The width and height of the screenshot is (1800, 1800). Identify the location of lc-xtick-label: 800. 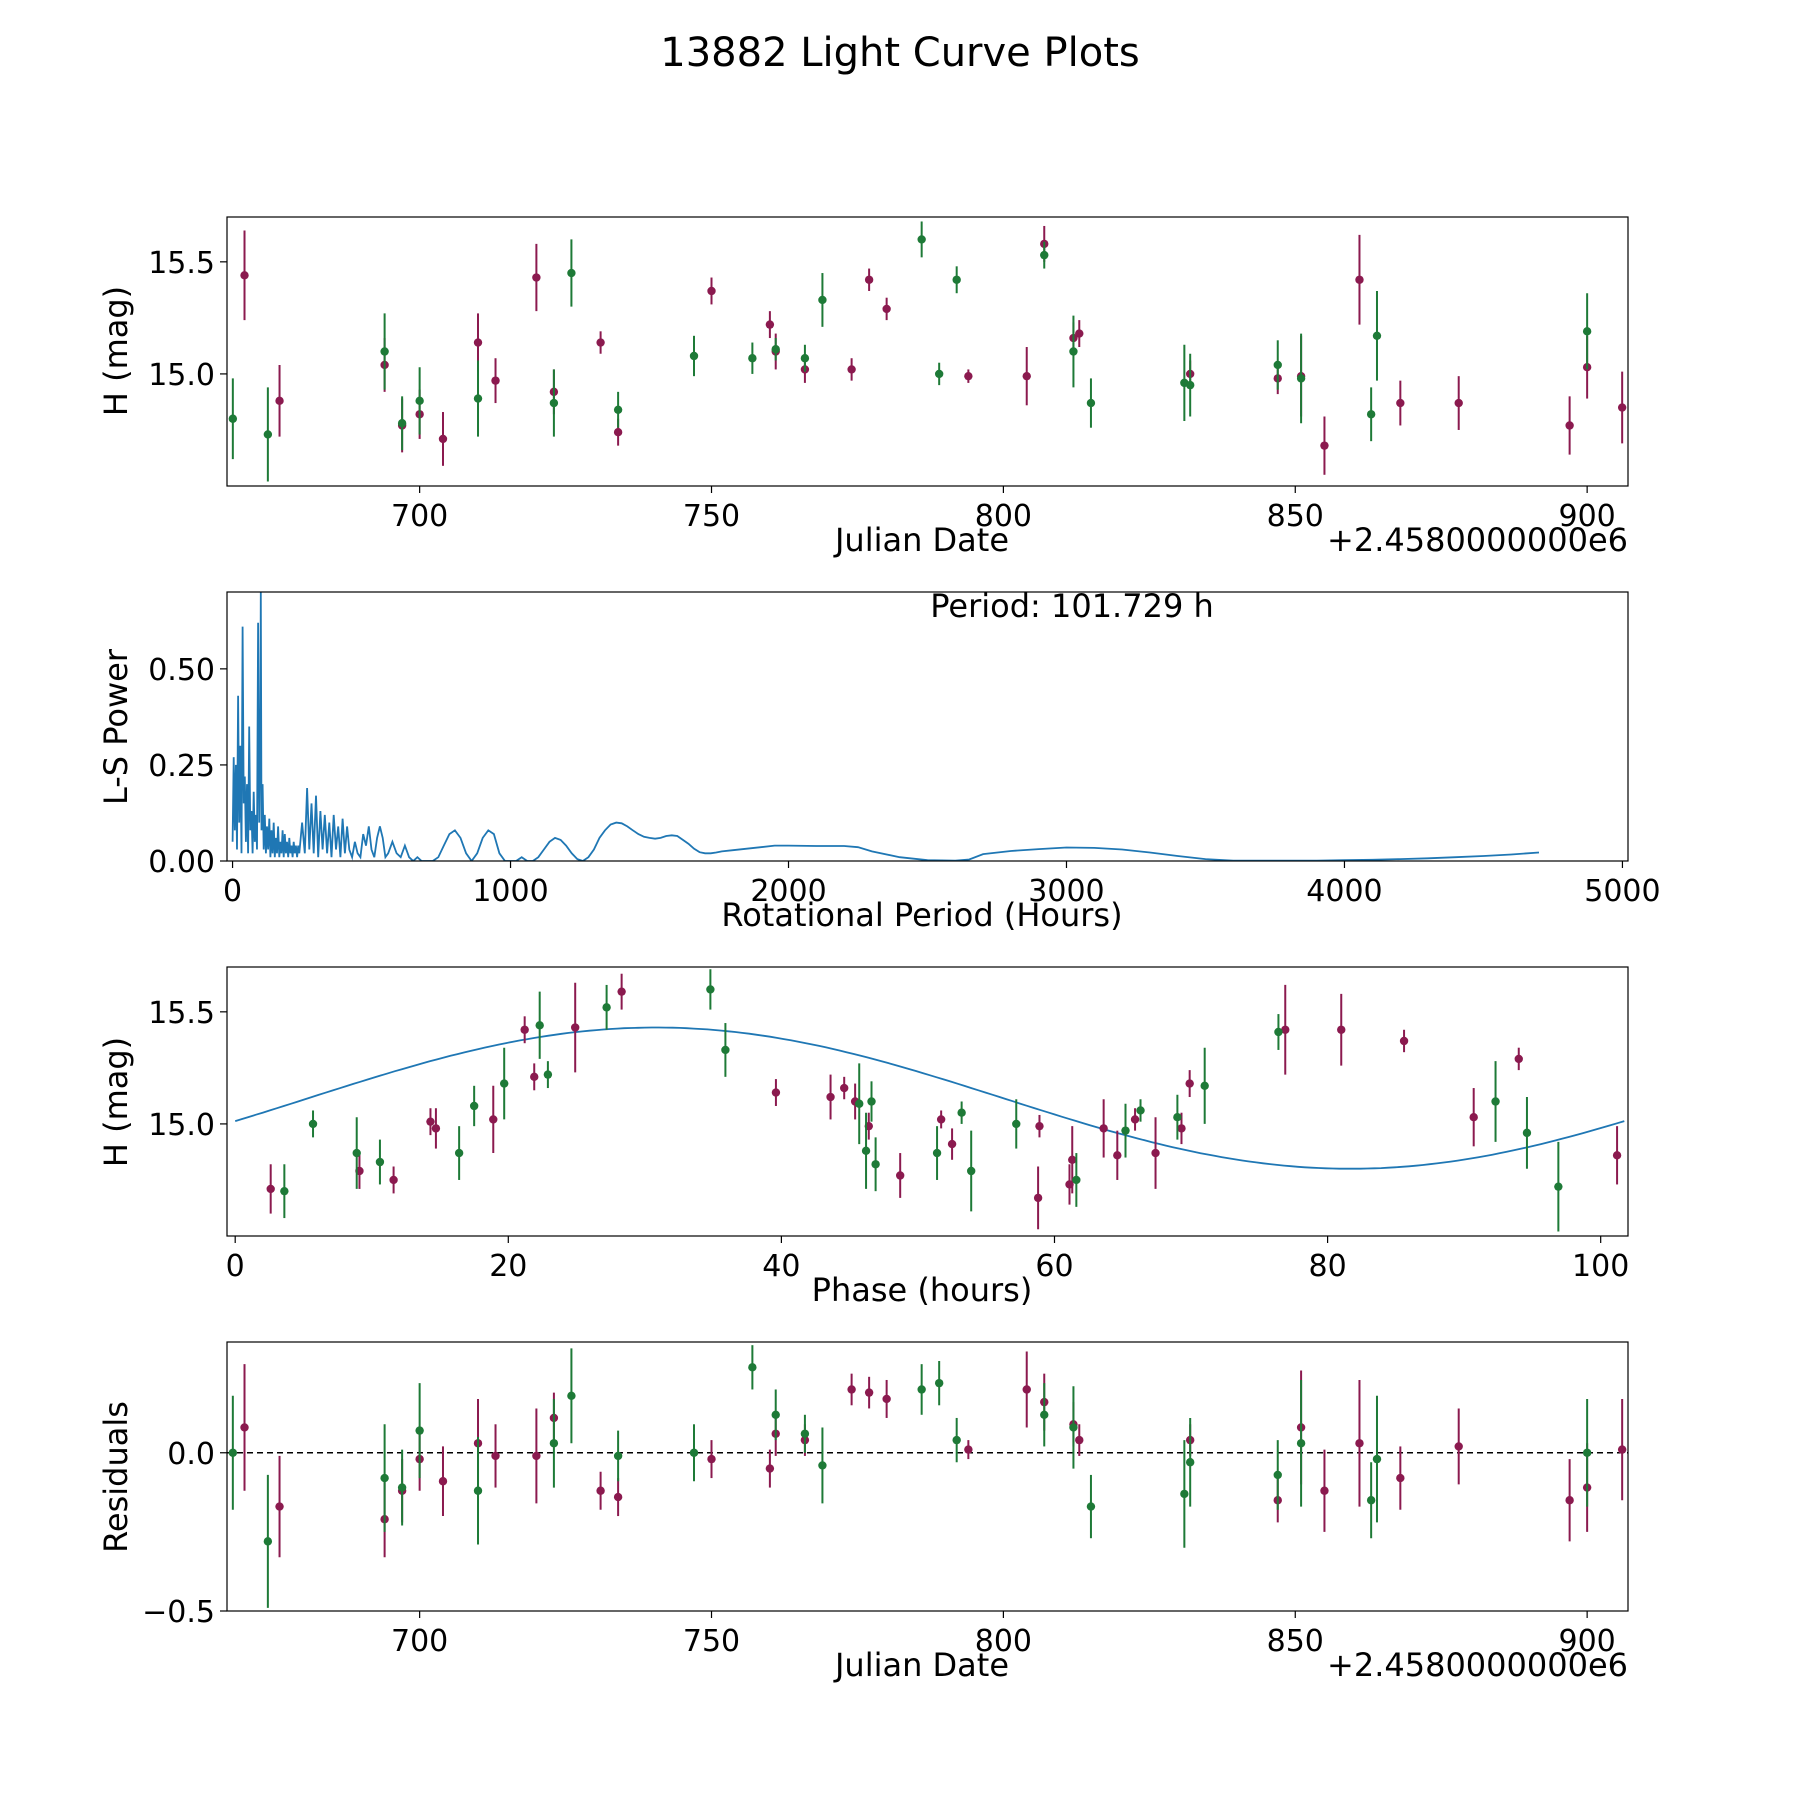
(1003, 516).